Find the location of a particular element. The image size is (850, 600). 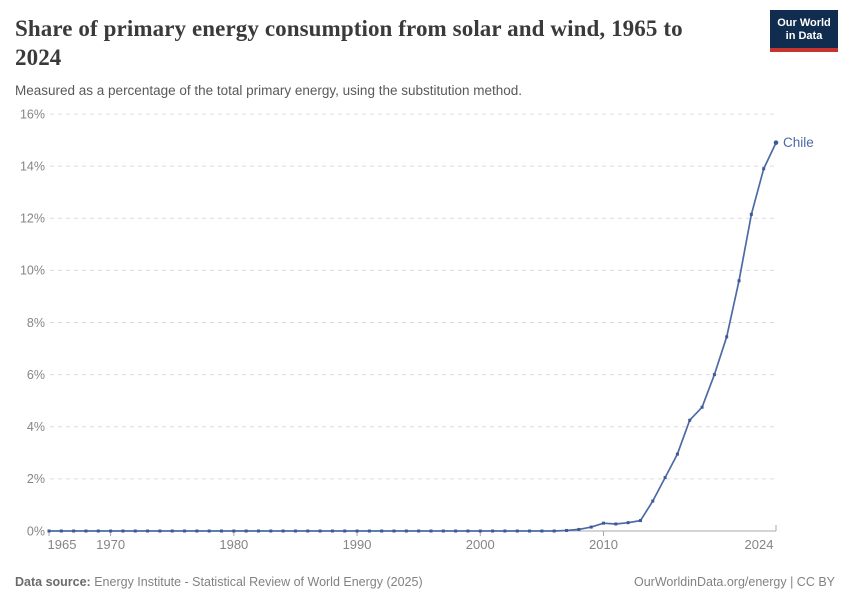

y-axis-tick-label: 14% is located at coordinates (32, 166).